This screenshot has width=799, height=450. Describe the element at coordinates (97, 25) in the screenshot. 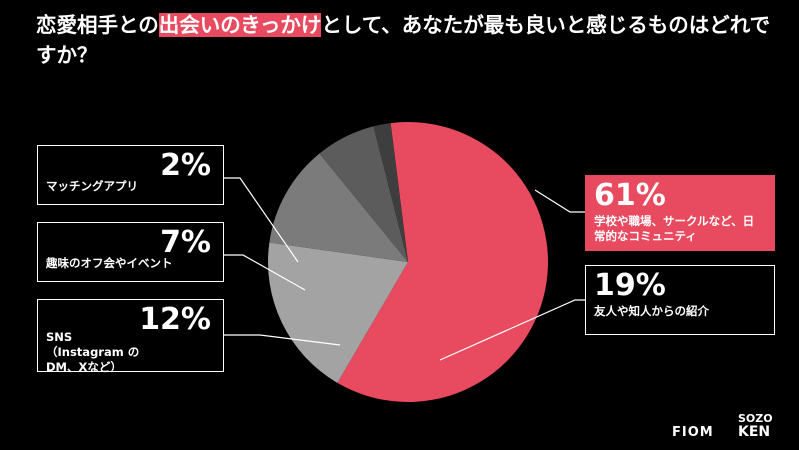

I see `title-part: 恋愛相手との` at that location.